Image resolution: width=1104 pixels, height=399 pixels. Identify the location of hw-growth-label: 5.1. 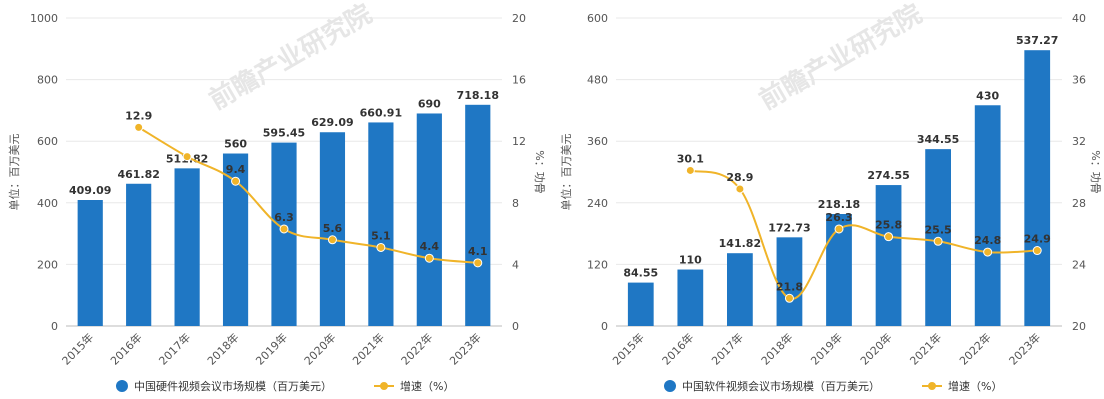
(381, 235).